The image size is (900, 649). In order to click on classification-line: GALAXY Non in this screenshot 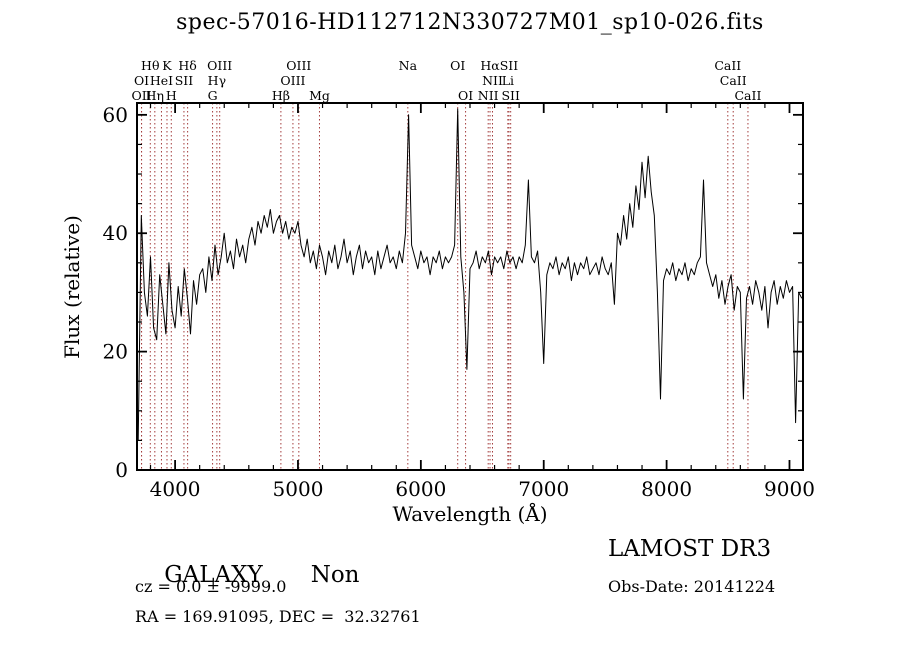, I will do `click(247, 575)`.